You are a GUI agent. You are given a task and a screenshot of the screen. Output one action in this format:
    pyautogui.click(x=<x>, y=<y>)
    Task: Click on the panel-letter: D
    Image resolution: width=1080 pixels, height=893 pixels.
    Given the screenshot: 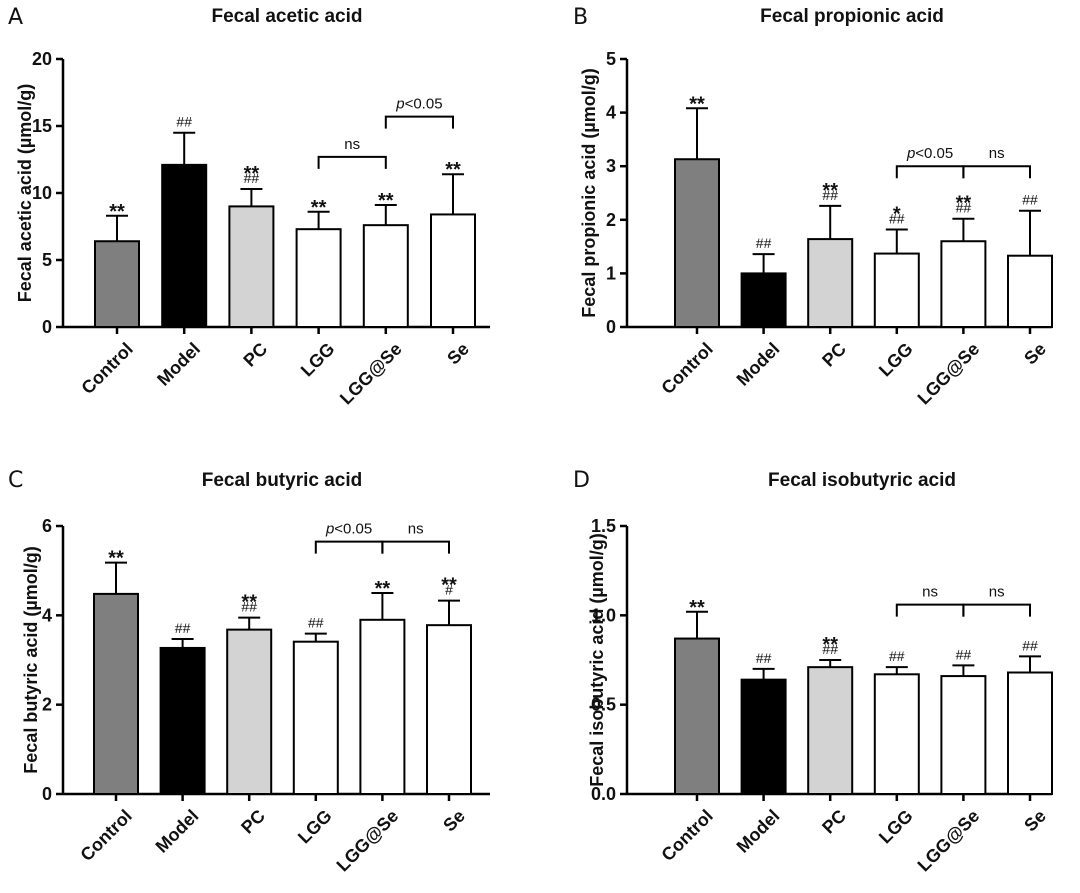 What is the action you would take?
    pyautogui.click(x=581, y=480)
    